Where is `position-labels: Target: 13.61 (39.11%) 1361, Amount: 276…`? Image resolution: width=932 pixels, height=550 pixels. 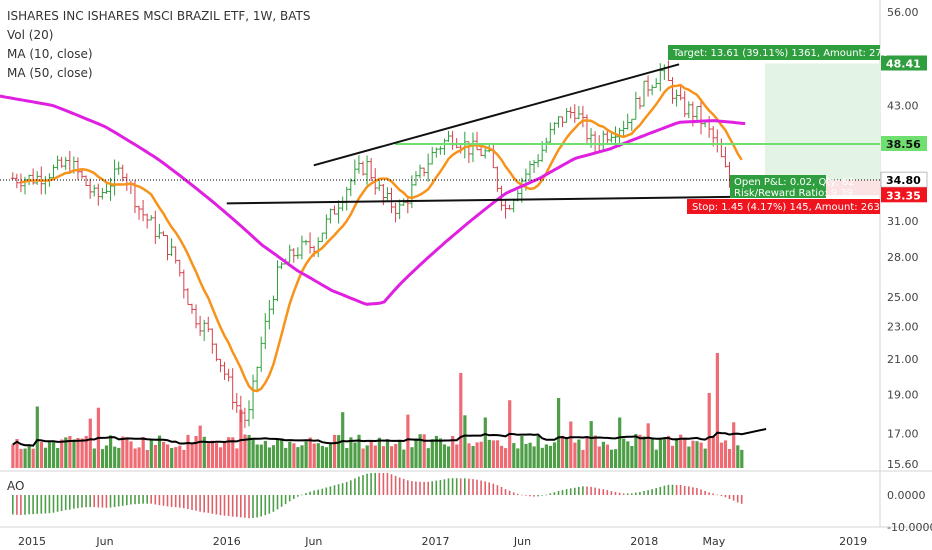
position-labels: Target: 13.61 (39.11%) 1361, Amount: 276… is located at coordinates (778, 129).